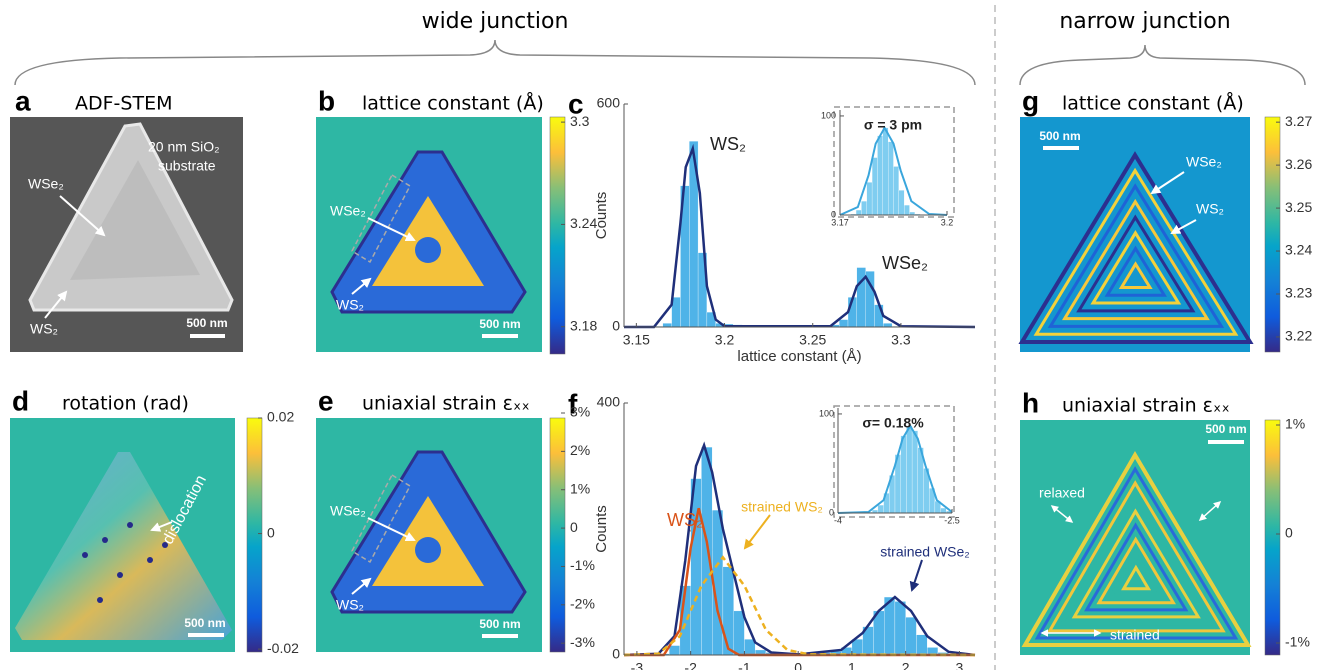 The width and height of the screenshot is (1317, 670). What do you see at coordinates (852, 665) in the screenshot?
I see `x-tick-label: 1` at bounding box center [852, 665].